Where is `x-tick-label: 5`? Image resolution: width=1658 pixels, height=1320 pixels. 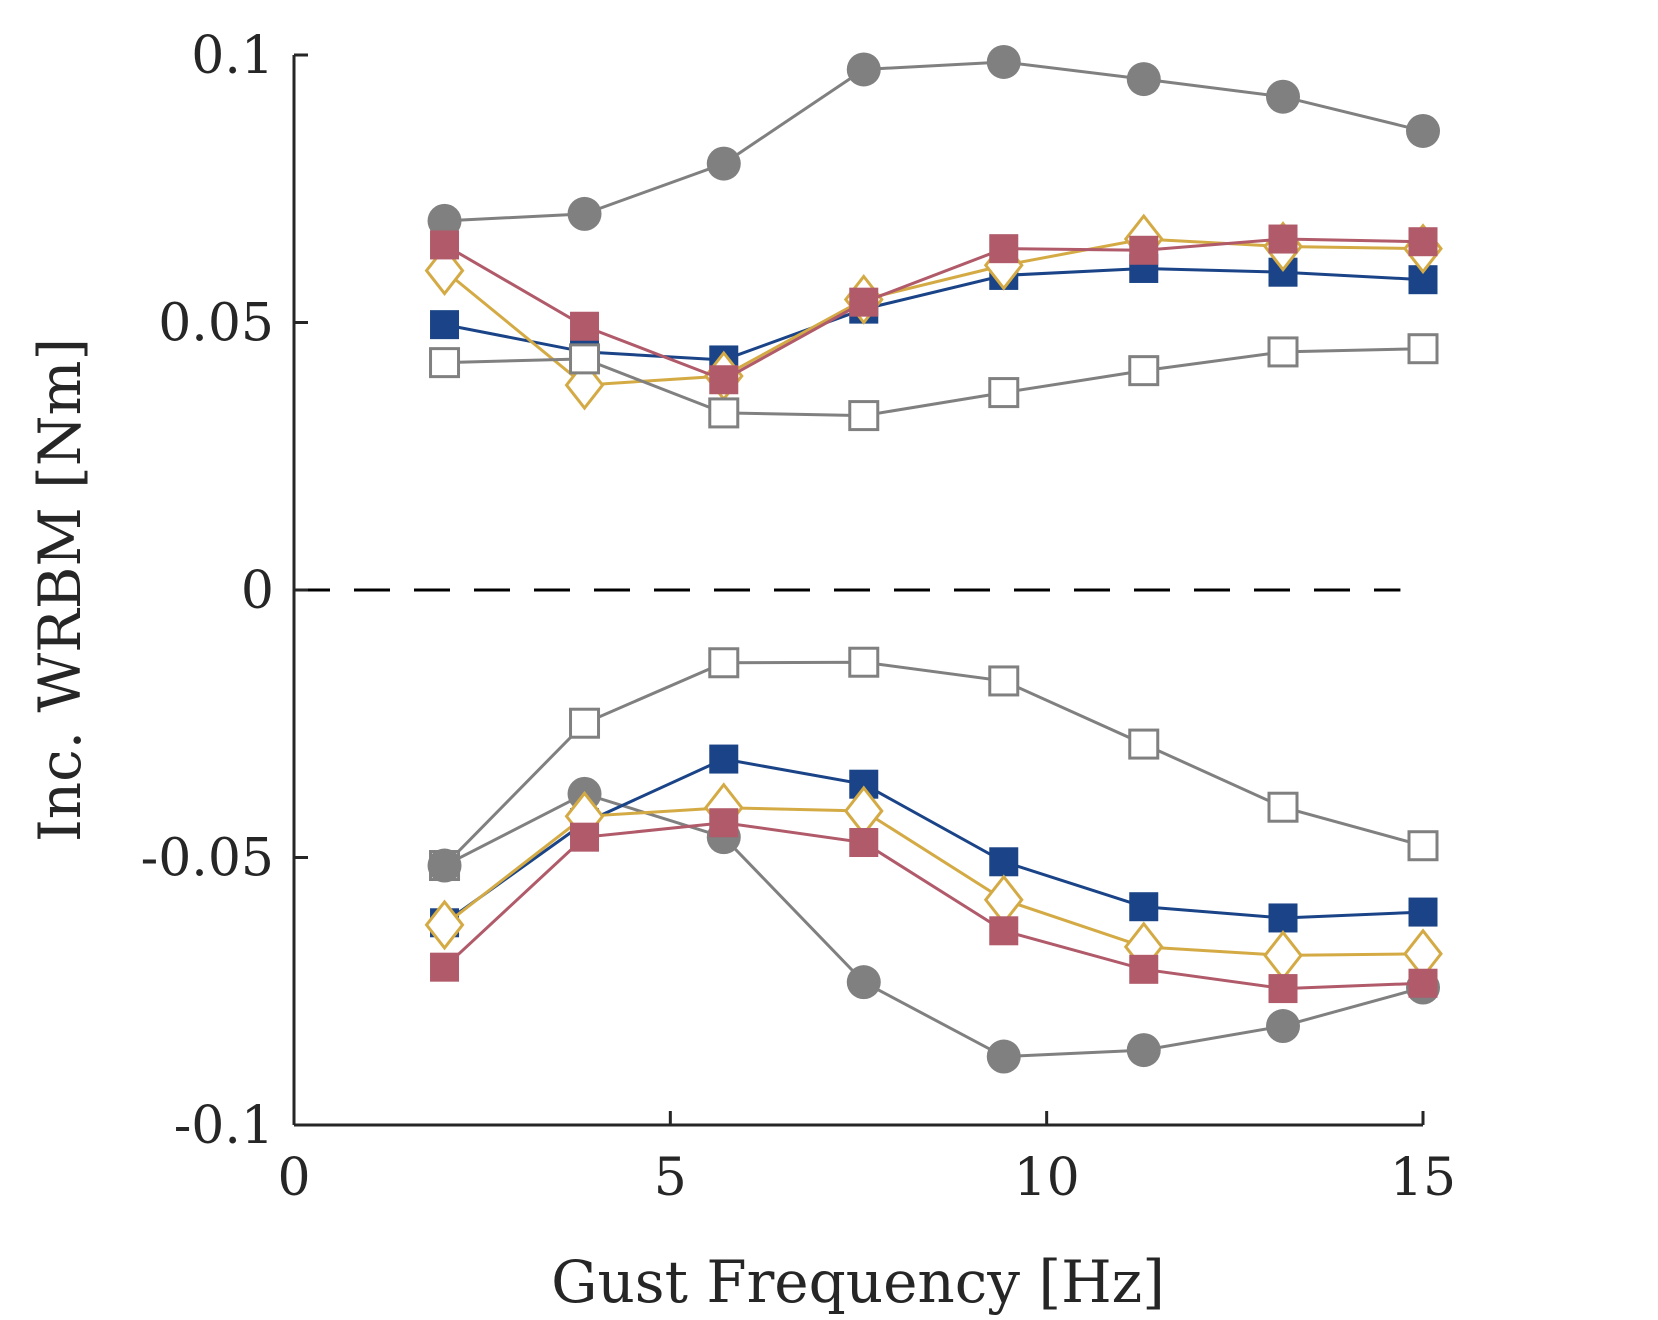
x-tick-label: 5 is located at coordinates (670, 1178).